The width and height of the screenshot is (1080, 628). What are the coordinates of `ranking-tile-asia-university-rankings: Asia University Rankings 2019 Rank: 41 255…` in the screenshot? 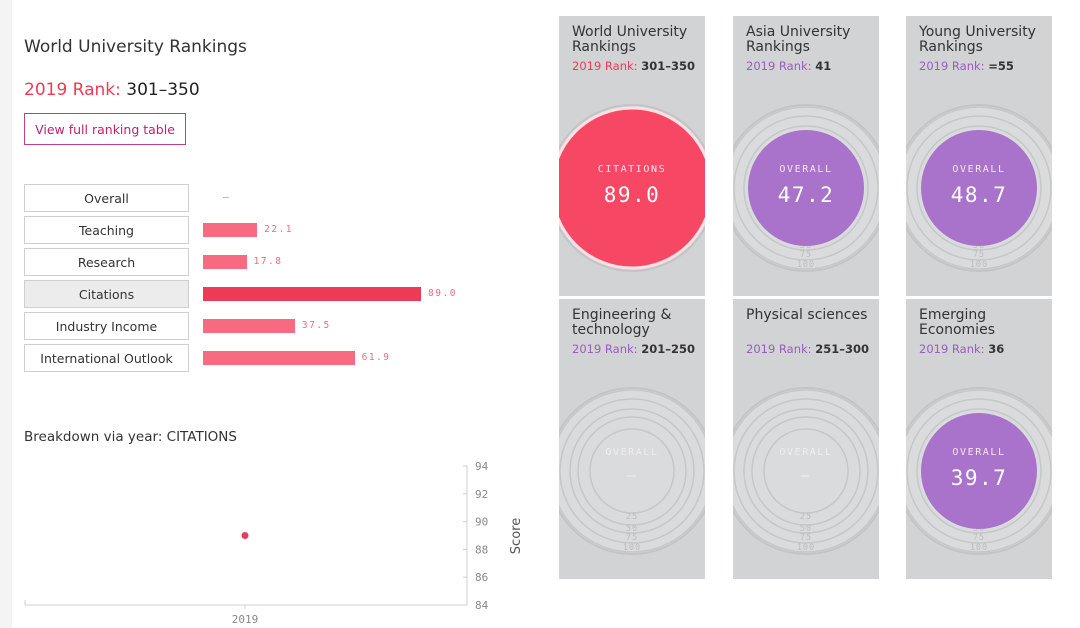 It's located at (806, 156).